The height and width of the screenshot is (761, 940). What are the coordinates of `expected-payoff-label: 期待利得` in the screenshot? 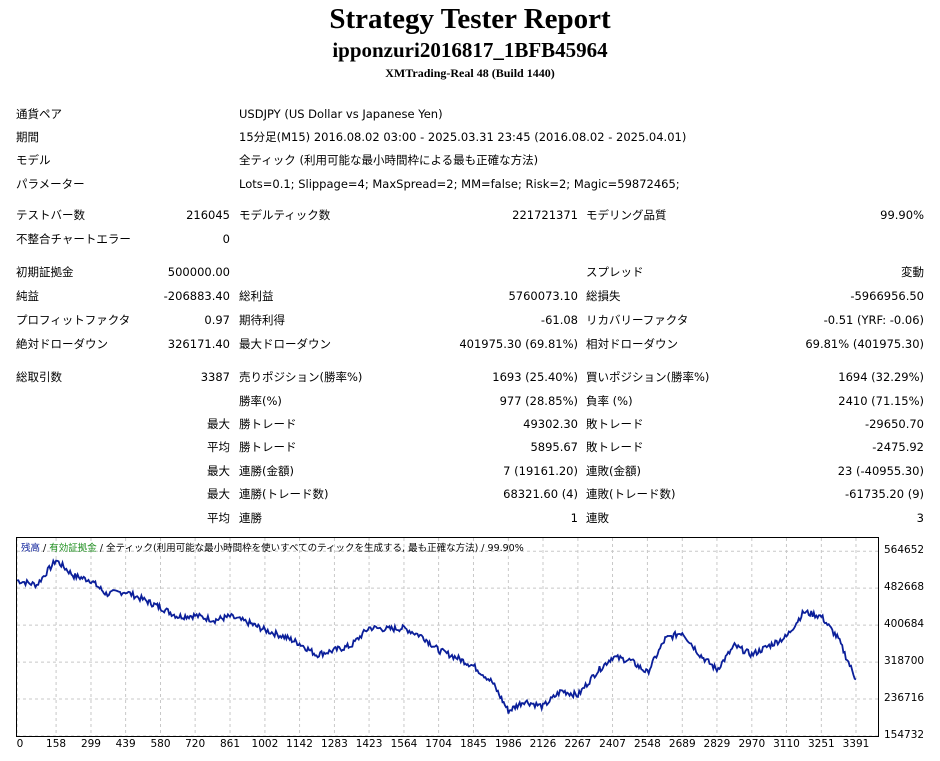 It's located at (262, 320).